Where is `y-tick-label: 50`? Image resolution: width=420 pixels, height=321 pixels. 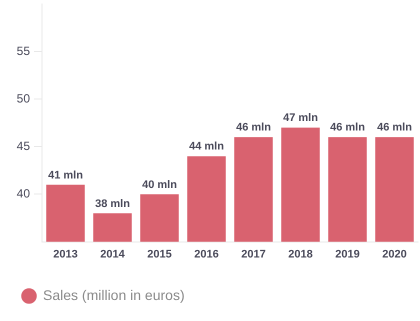 y-tick-label: 50 is located at coordinates (23, 98).